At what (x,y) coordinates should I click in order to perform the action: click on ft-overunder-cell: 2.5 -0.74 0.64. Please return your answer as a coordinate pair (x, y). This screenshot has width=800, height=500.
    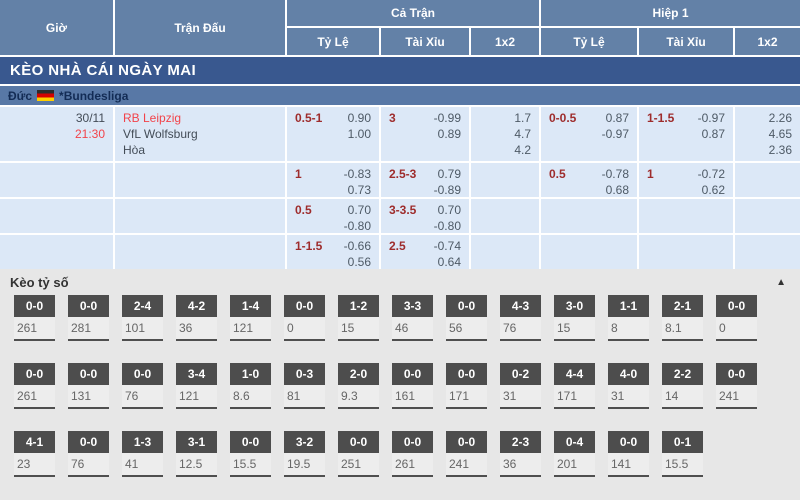
    Looking at the image, I should click on (425, 252).